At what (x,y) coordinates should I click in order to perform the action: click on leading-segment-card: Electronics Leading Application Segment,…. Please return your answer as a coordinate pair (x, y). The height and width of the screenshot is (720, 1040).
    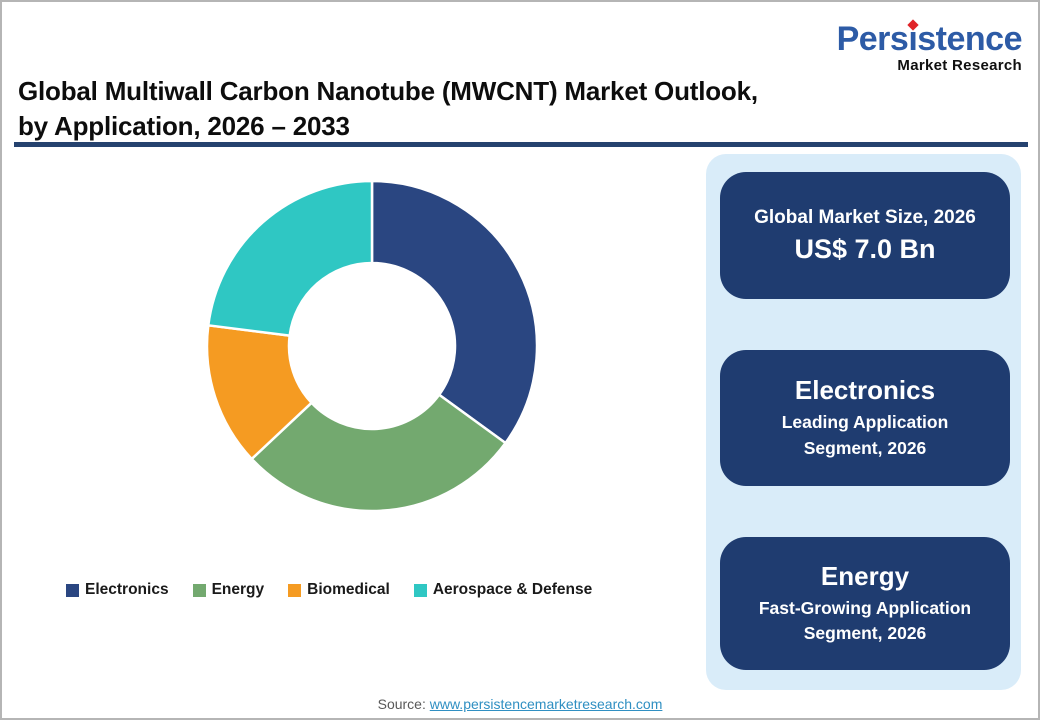
    Looking at the image, I should click on (865, 418).